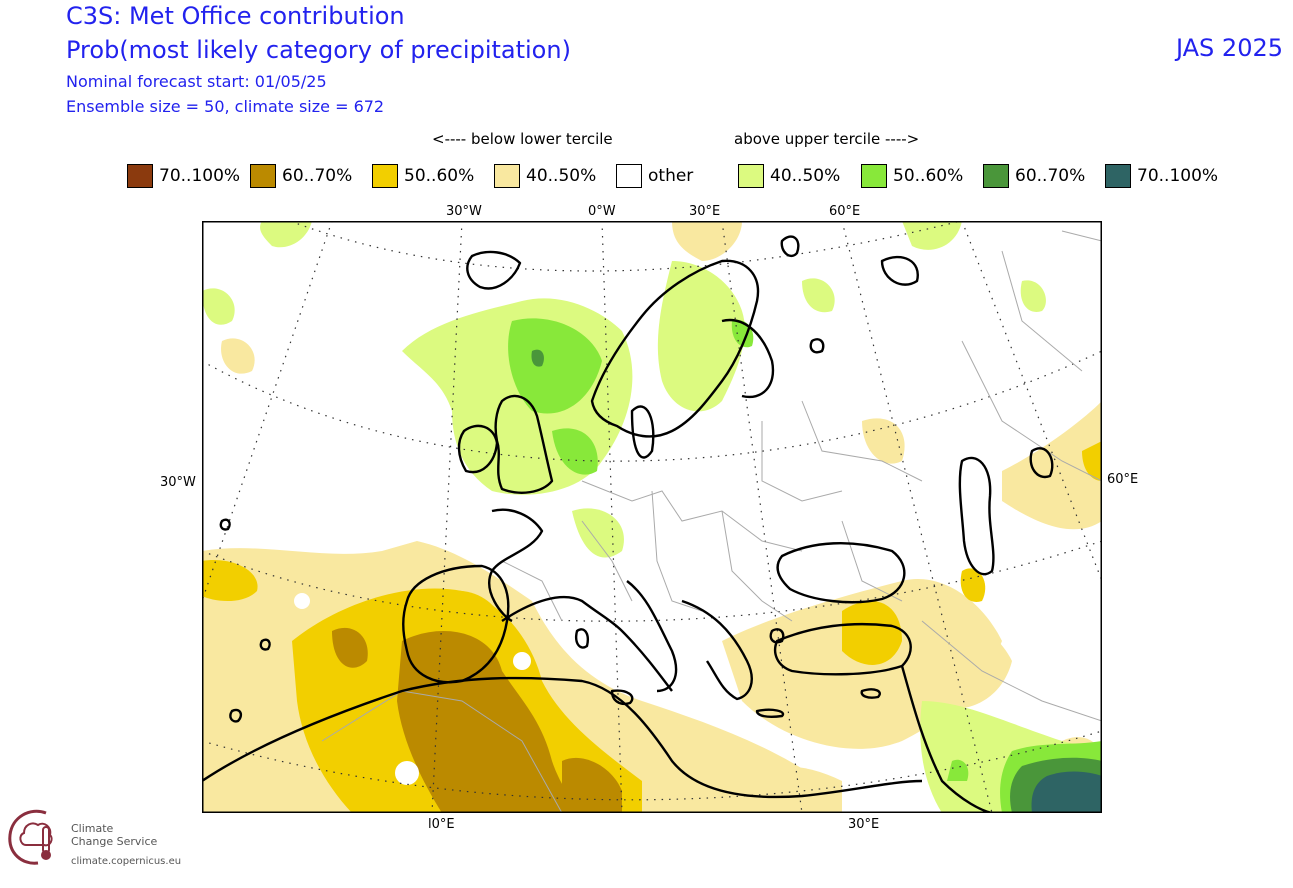  Describe the element at coordinates (827, 139) in the screenshot. I see `above-tercile-label: above upper tercile ---->` at that location.